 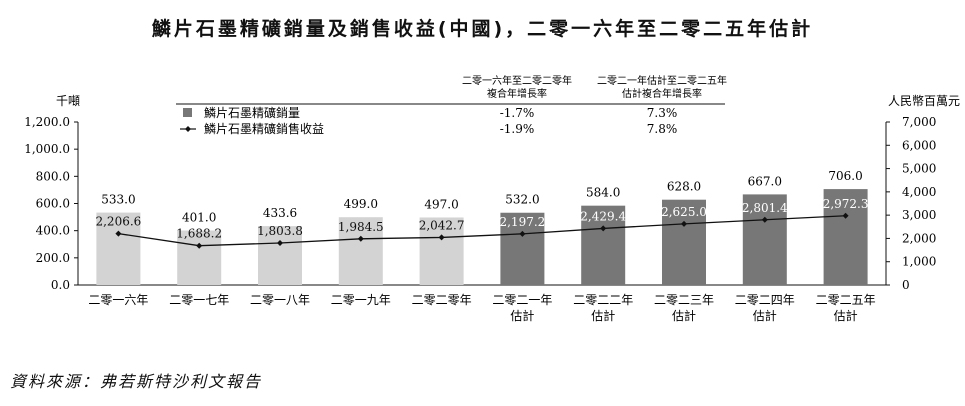 What do you see at coordinates (684, 212) in the screenshot?
I see `line-value-label: 2,625.0` at bounding box center [684, 212].